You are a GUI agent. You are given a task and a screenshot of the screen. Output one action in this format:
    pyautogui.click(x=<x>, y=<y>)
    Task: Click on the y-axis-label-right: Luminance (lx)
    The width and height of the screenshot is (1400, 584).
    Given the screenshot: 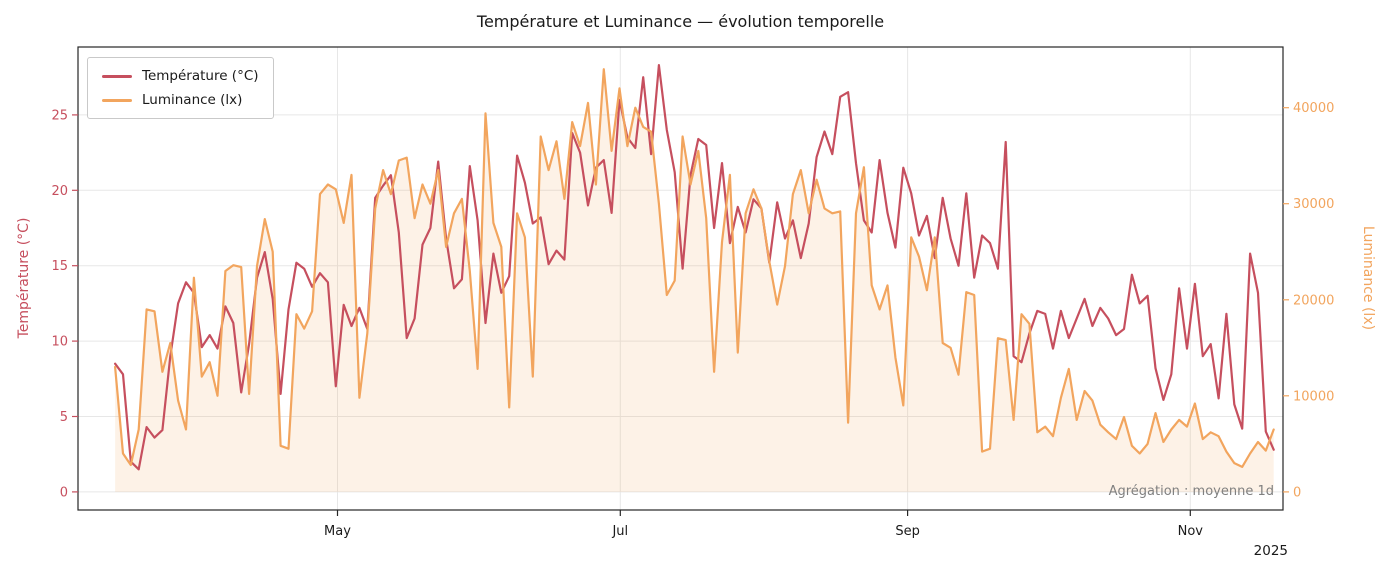 What is the action you would take?
    pyautogui.click(x=1368, y=278)
    